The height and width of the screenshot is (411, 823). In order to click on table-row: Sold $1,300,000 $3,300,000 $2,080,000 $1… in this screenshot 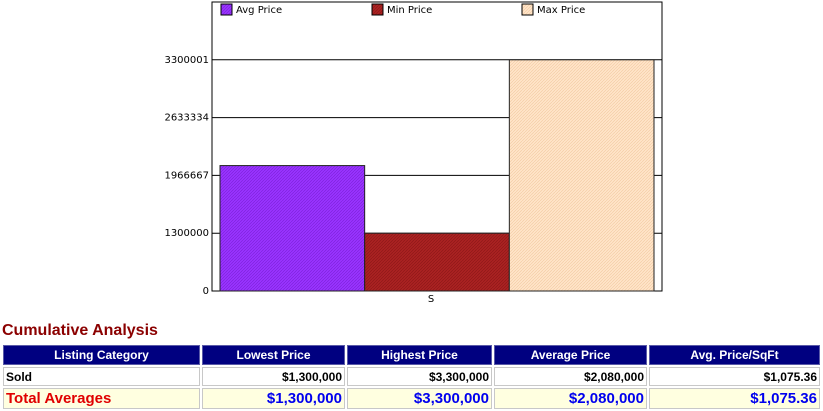, I will do `click(411, 376)`.